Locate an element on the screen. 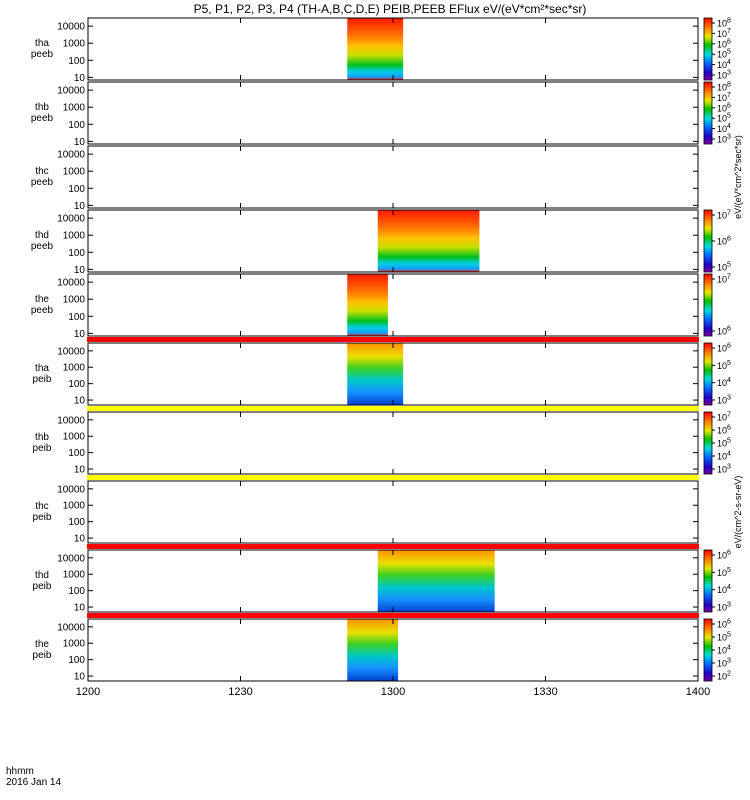  spectrogram-the-peeb is located at coordinates (367, 305).